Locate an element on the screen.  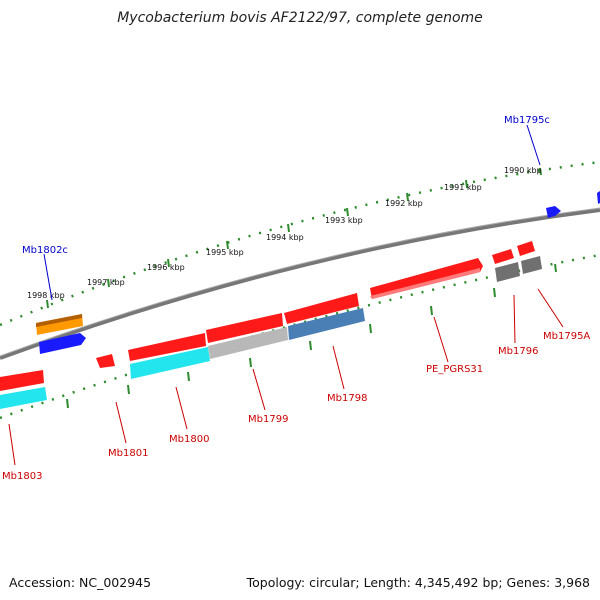
gene-feature-mb1799 is located at coordinates (244, 328).